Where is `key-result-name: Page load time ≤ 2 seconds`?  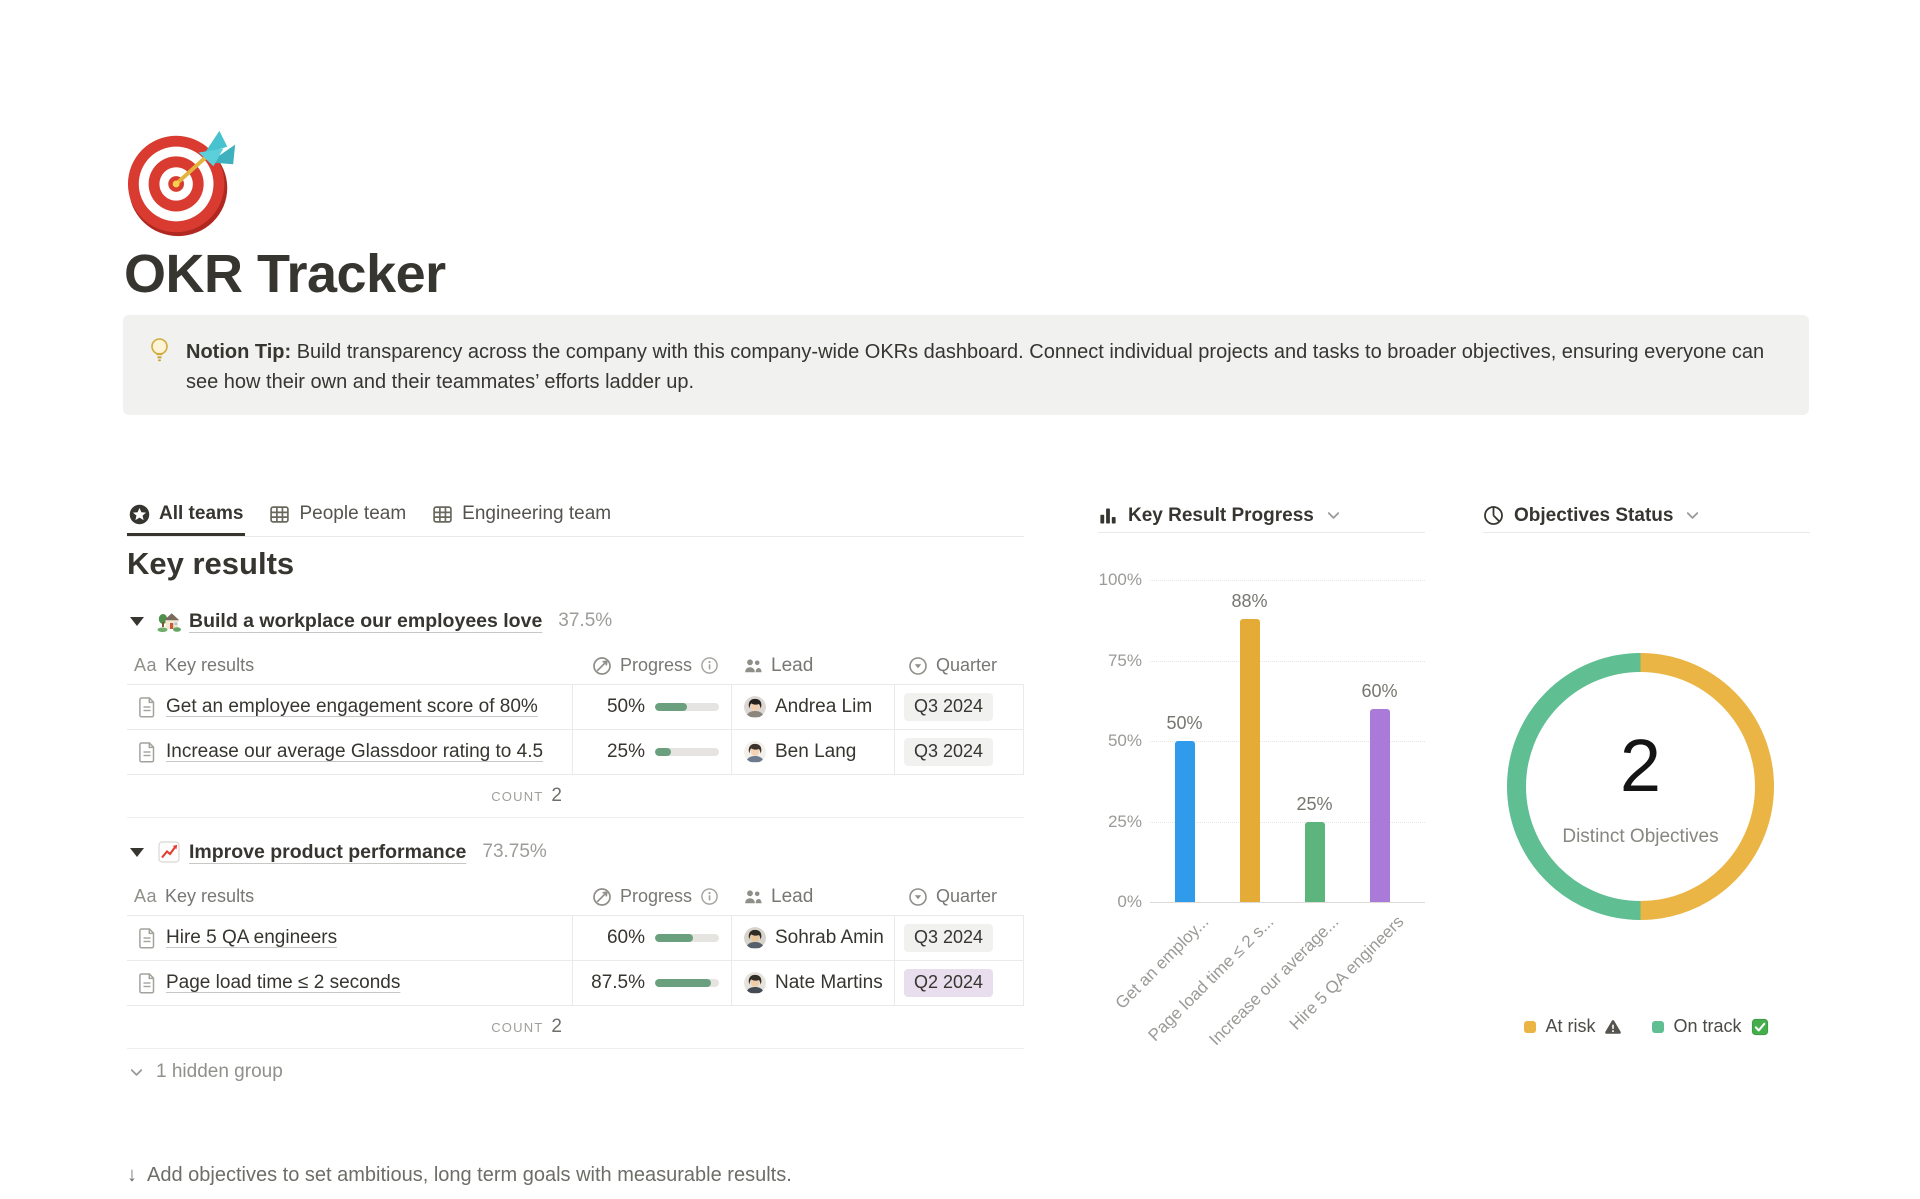 key-result-name: Page load time ≤ 2 seconds is located at coordinates (283, 982).